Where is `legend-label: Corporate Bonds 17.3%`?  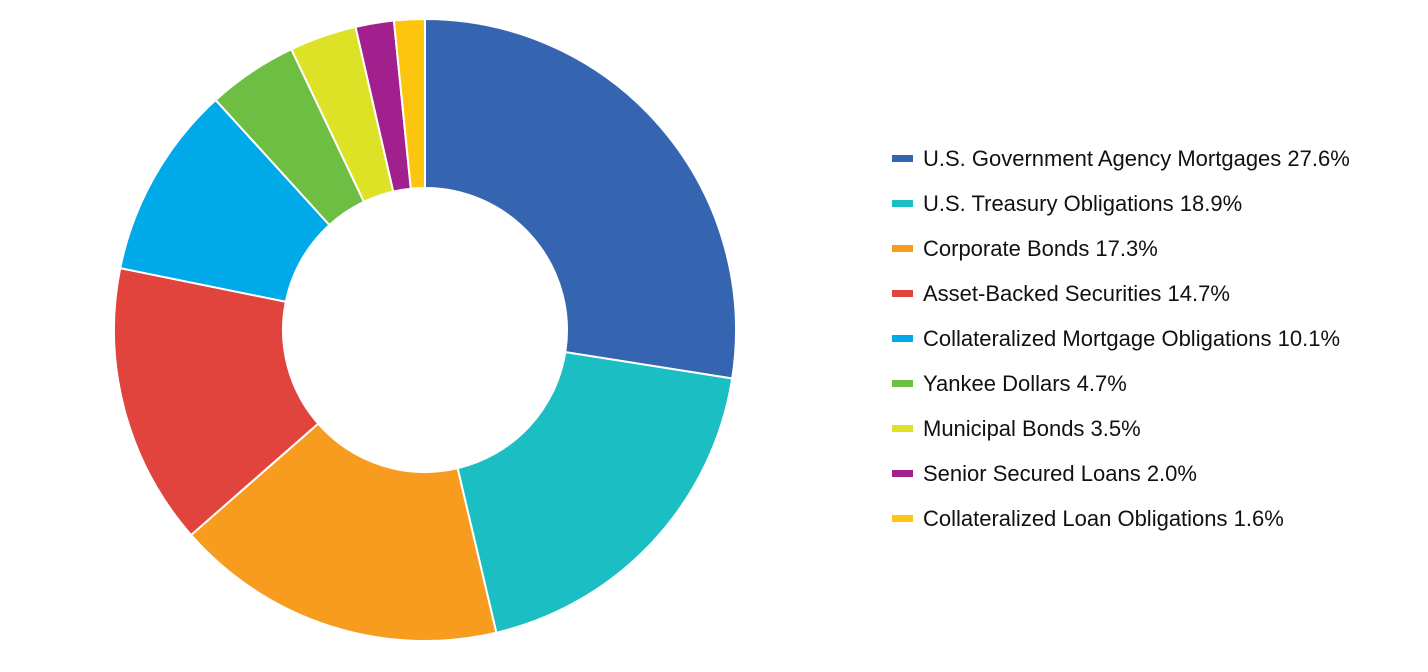 legend-label: Corporate Bonds 17.3% is located at coordinates (1040, 248).